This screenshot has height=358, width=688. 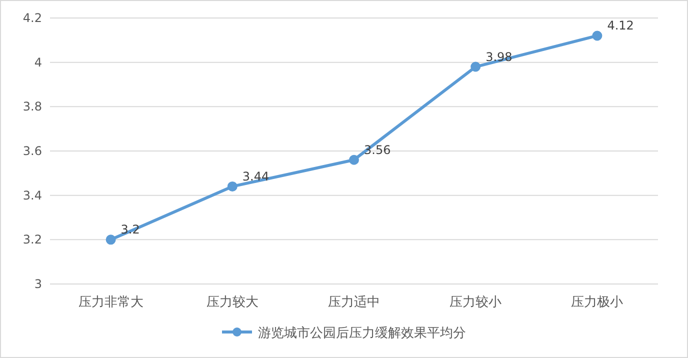 What do you see at coordinates (32, 151) in the screenshot?
I see `ytick: 3.6` at bounding box center [32, 151].